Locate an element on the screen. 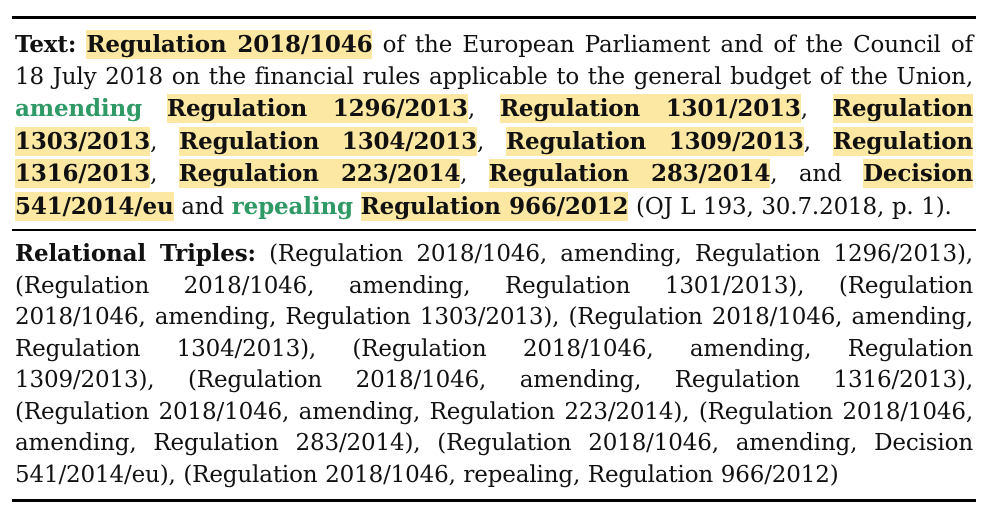 The width and height of the screenshot is (998, 507). bottom-rule is located at coordinates (494, 500).